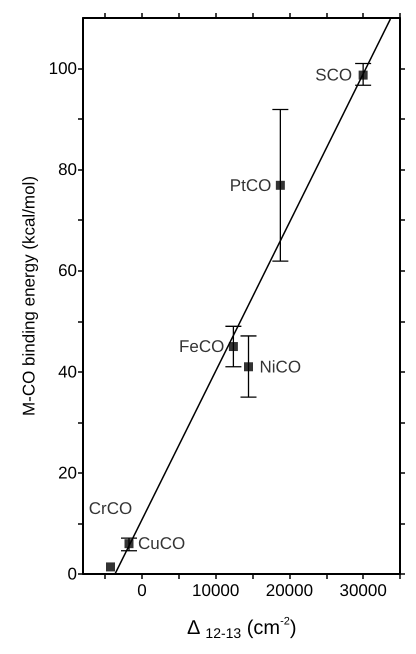 This screenshot has height=654, width=416. I want to click on x-tick-label: 20000, so click(290, 590).